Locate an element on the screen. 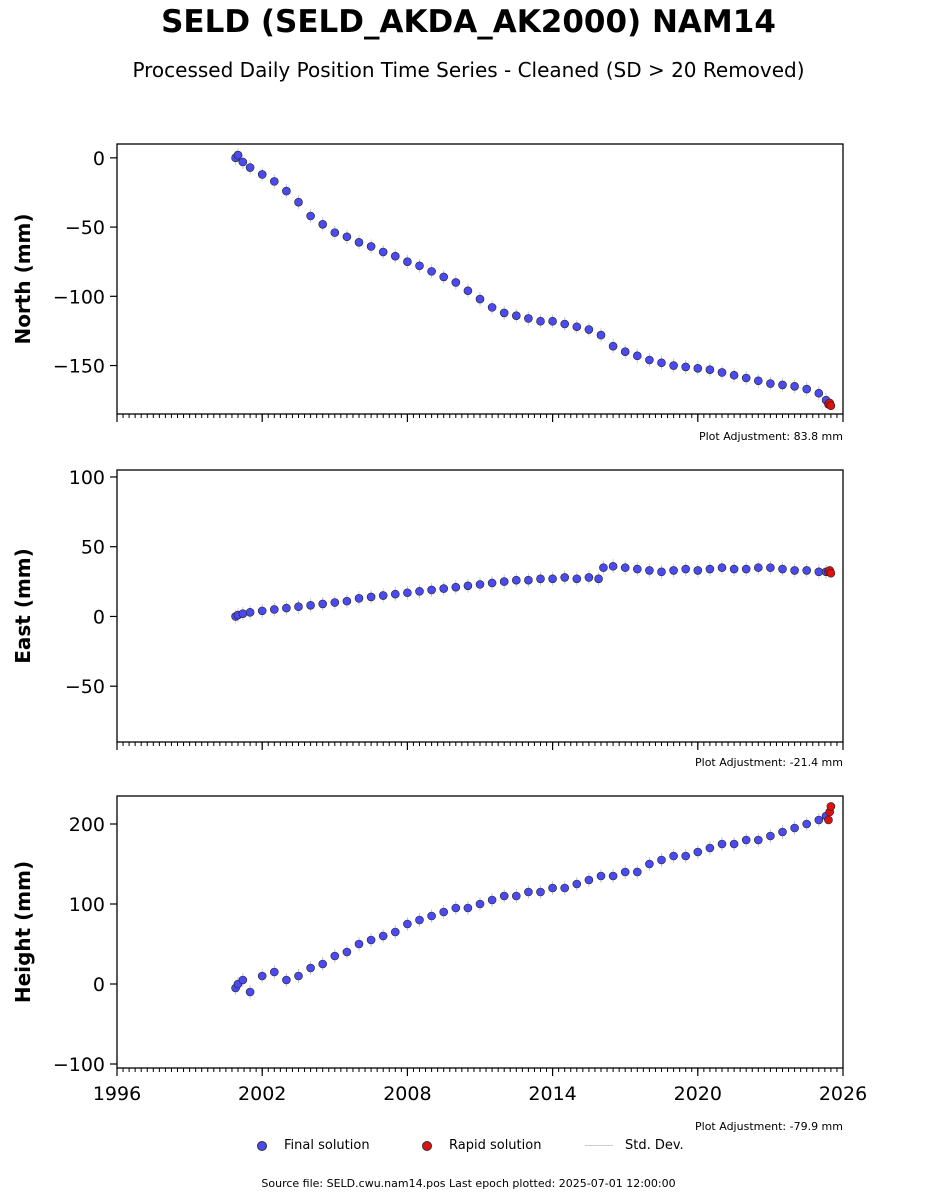 The width and height of the screenshot is (937, 1200). panel-2-plot-adjustment: Plot Adjustment: -21.4 mm is located at coordinates (769, 762).